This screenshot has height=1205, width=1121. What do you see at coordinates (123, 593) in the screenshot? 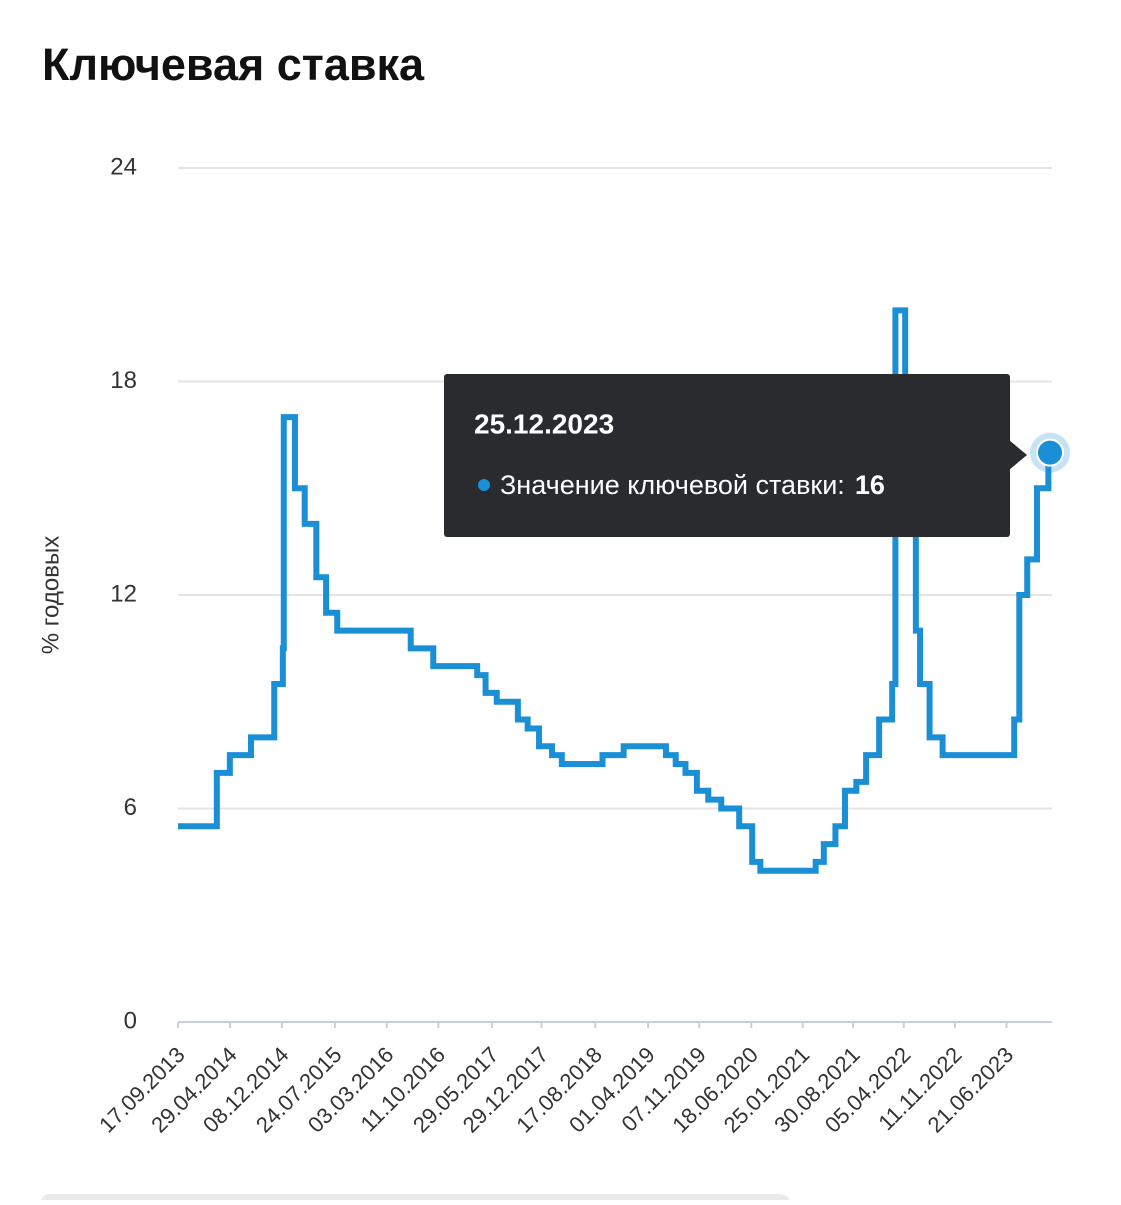
I see `y-tick-label: 12` at bounding box center [123, 593].